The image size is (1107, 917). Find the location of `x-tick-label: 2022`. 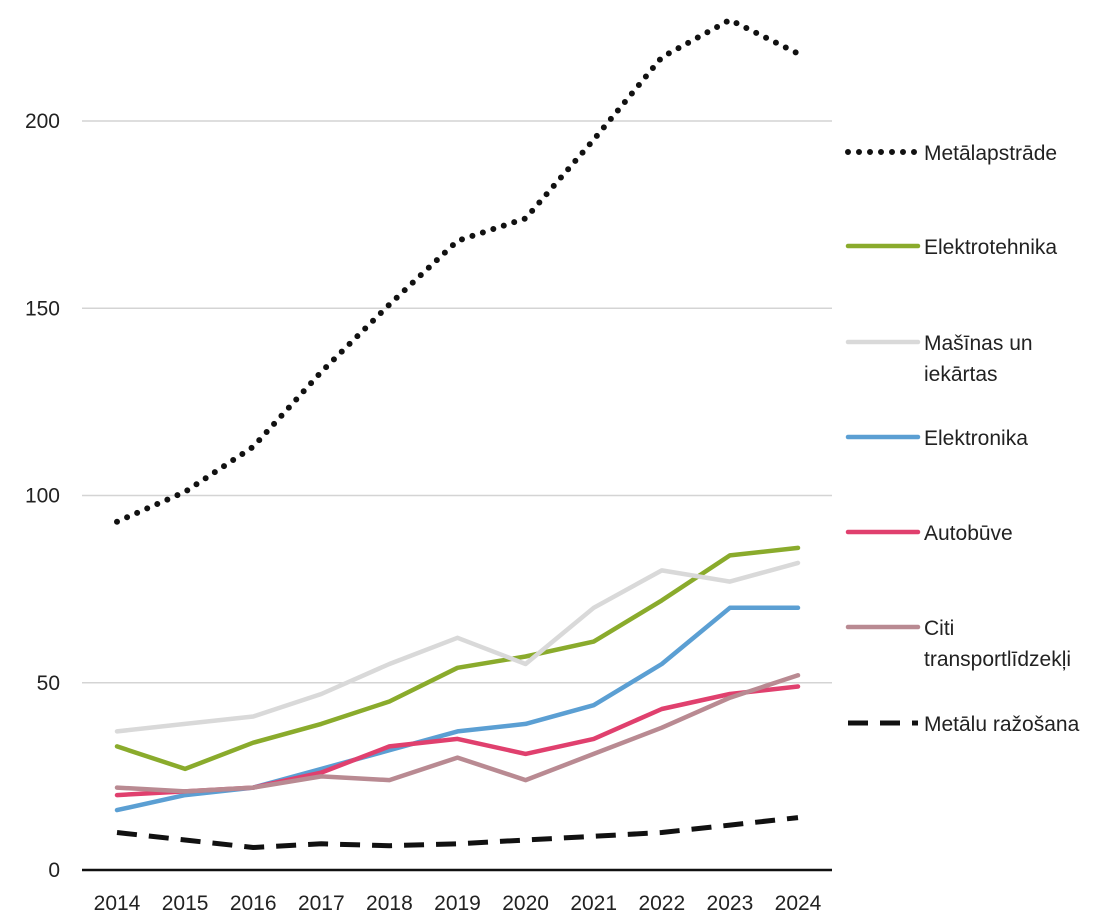

x-tick-label: 2022 is located at coordinates (661, 903).